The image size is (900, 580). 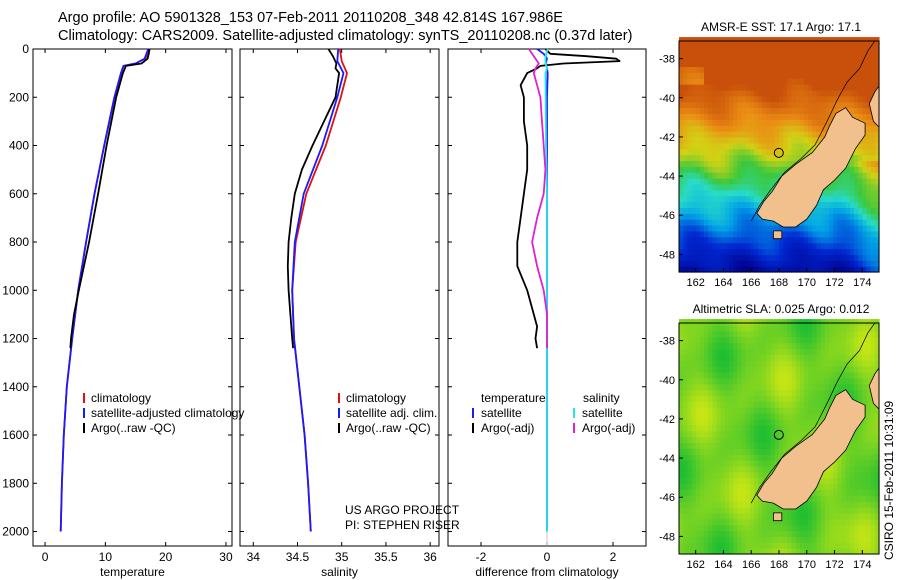 What do you see at coordinates (667, 381) in the screenshot?
I see `sla-map-ytick-label: -40` at bounding box center [667, 381].